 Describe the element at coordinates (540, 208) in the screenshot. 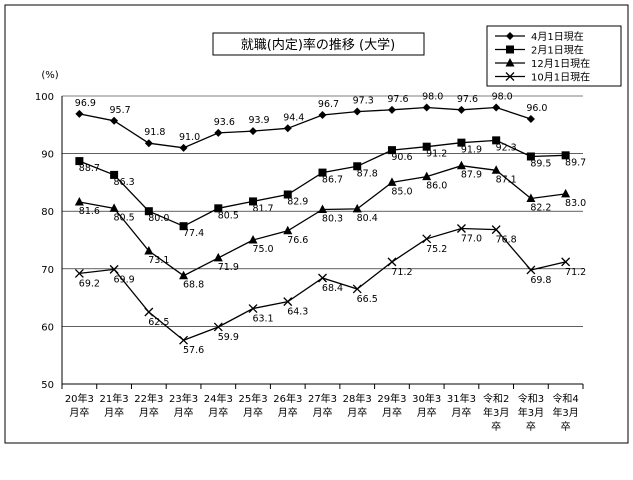

I see `data-label: 82.2` at that location.